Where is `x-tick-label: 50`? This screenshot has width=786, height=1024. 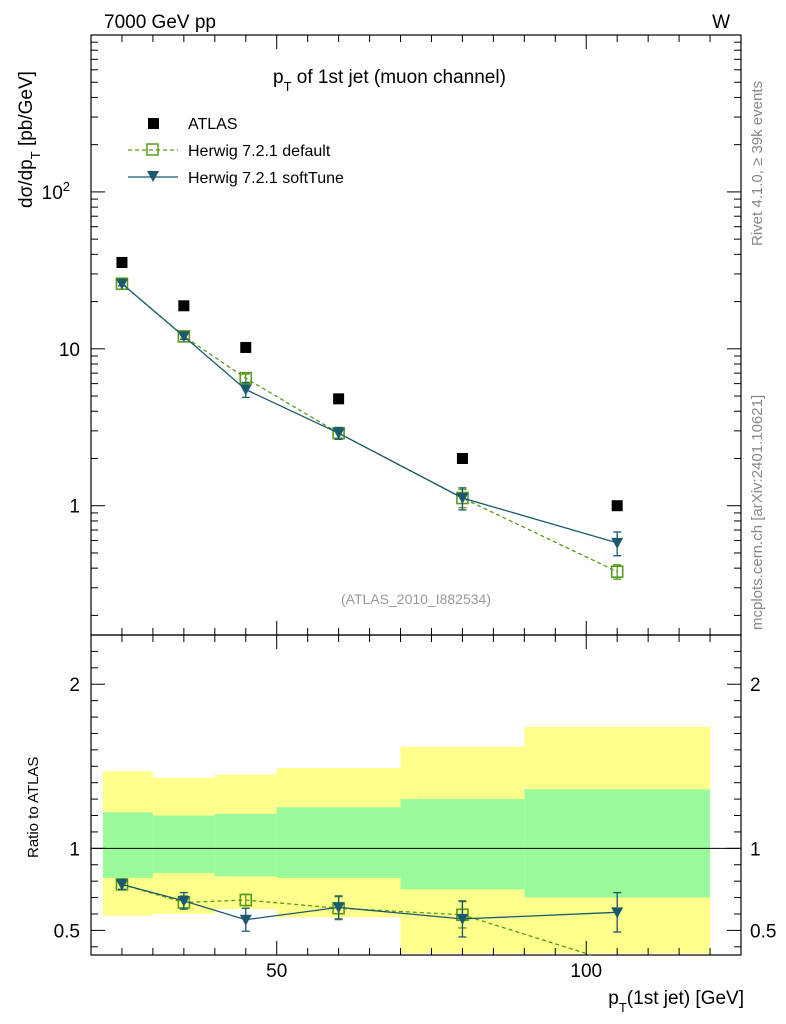
x-tick-label: 50 is located at coordinates (276, 971).